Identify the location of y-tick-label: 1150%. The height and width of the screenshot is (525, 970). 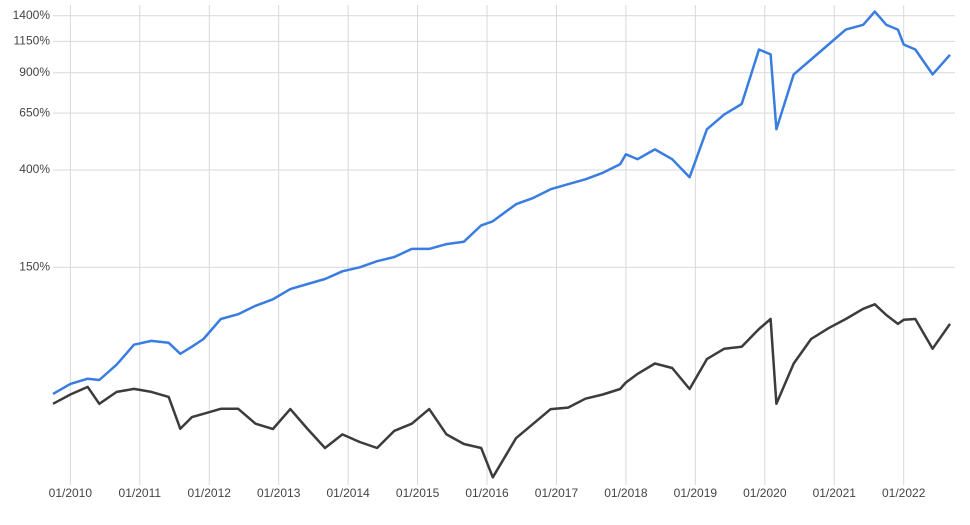
(32, 41).